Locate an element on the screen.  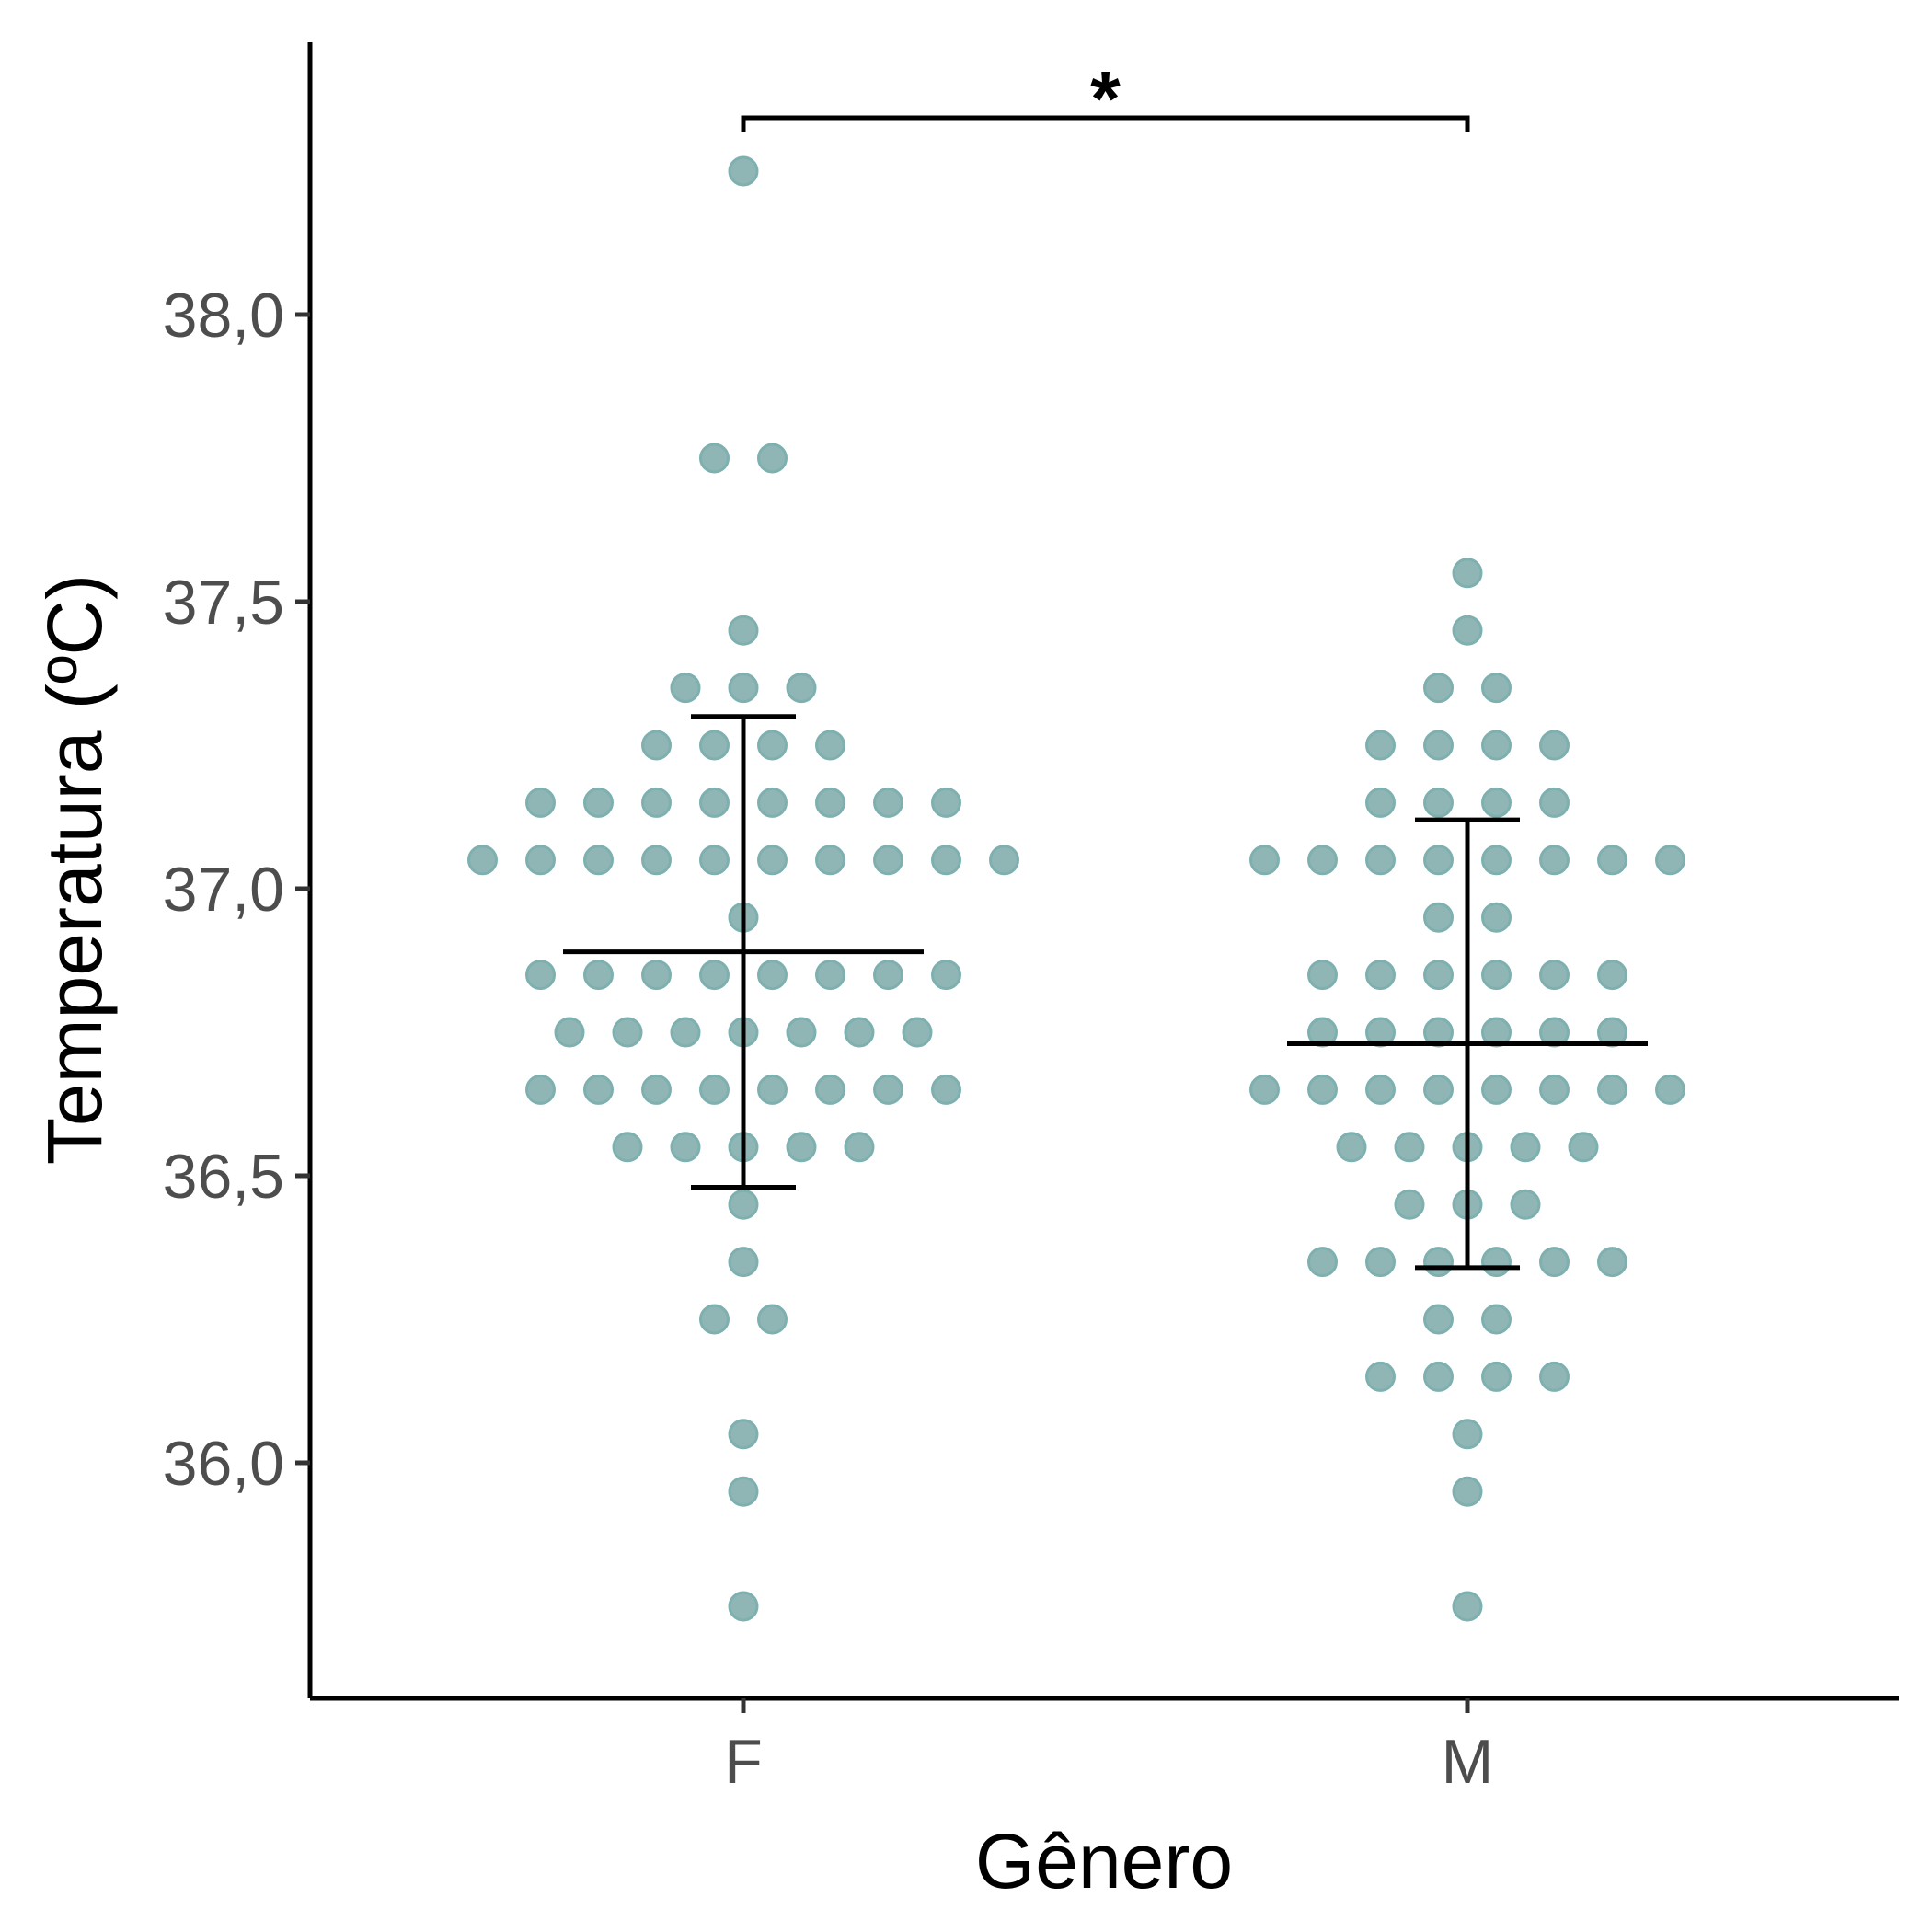
x-axis-title: Gênero is located at coordinates (1104, 1861).